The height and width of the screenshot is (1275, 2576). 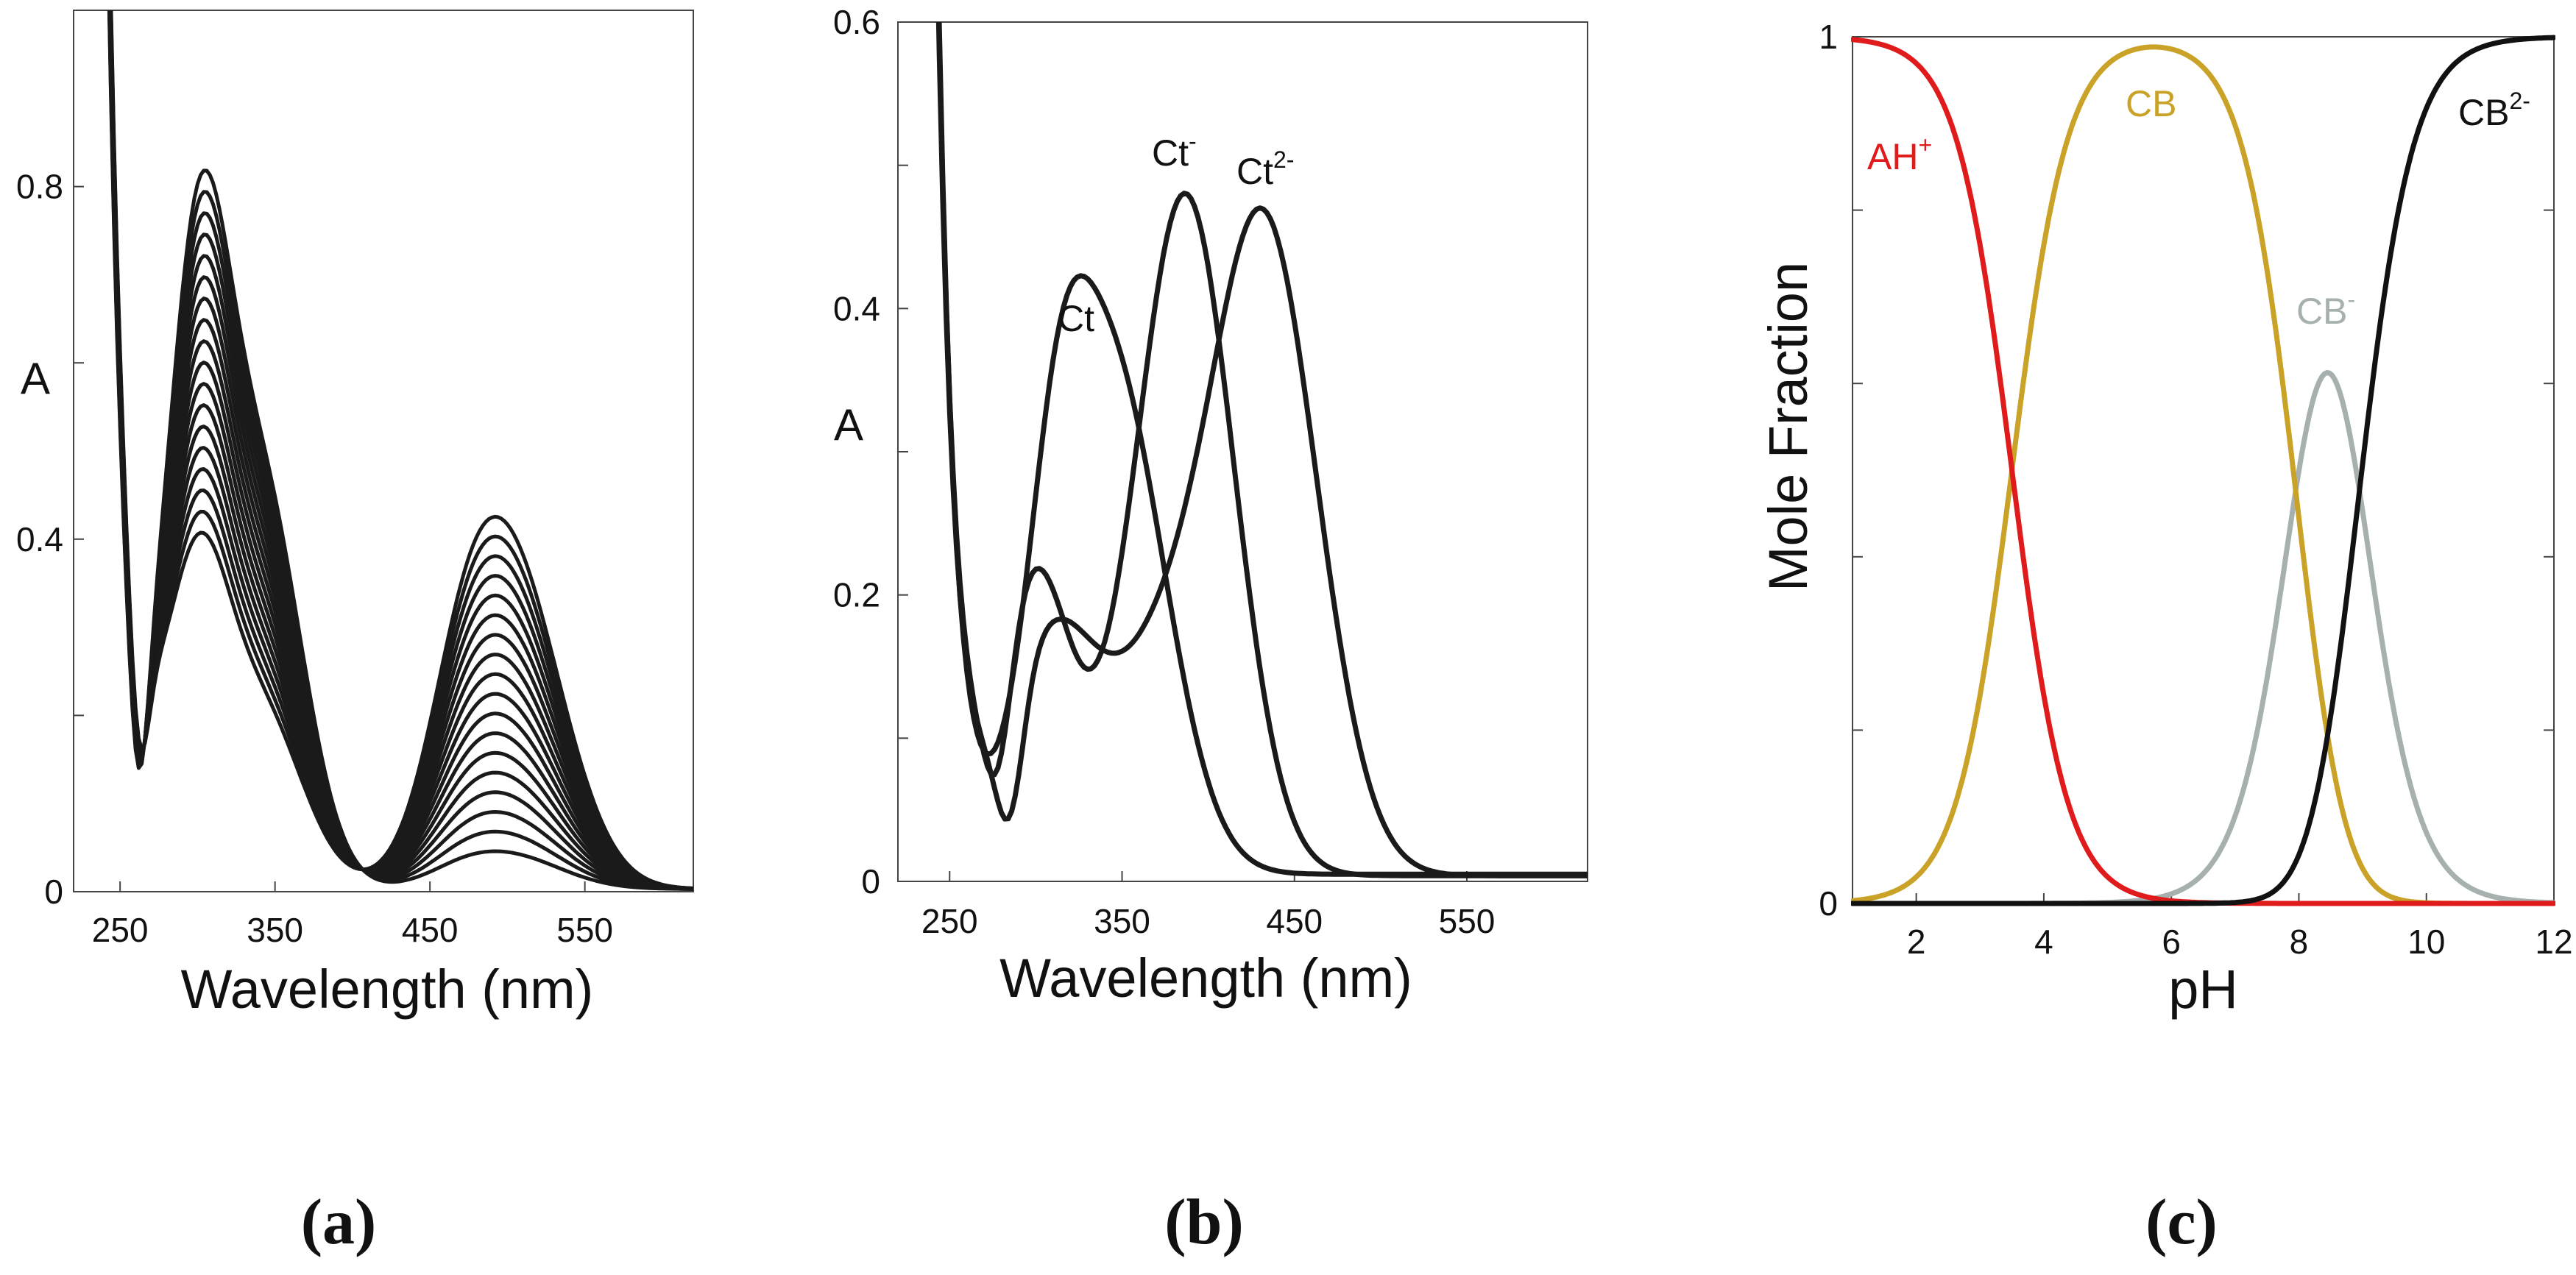 I want to click on panel-label-b: (b), so click(x=1204, y=1222).